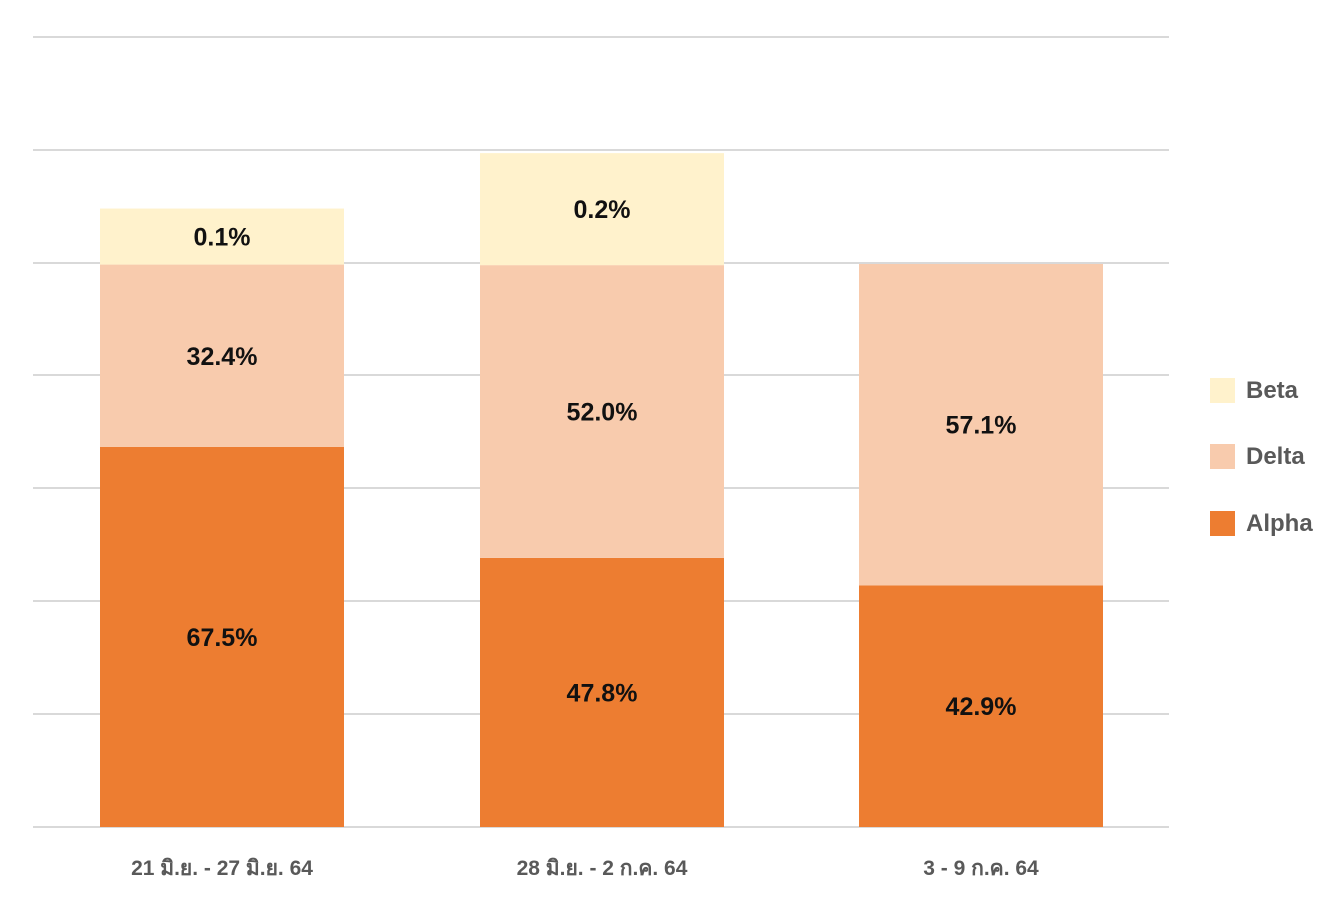  I want to click on legend-swatch-delta, so click(1222, 456).